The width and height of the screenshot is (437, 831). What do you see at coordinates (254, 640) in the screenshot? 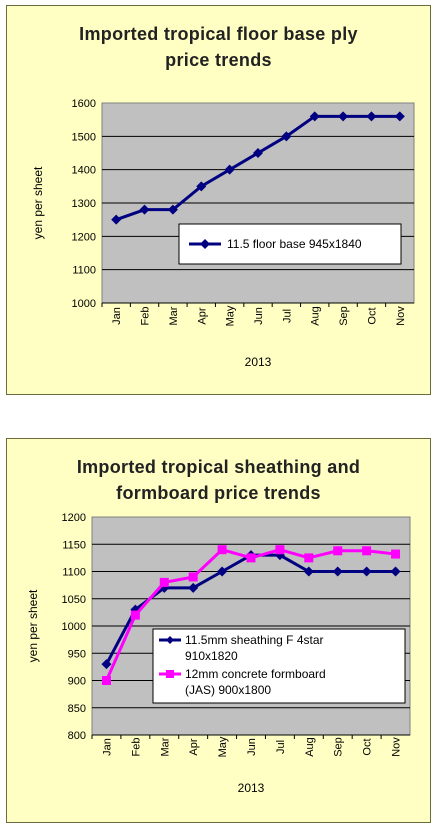
I see `legend-label: 11.5mm sheathing F 4star` at bounding box center [254, 640].